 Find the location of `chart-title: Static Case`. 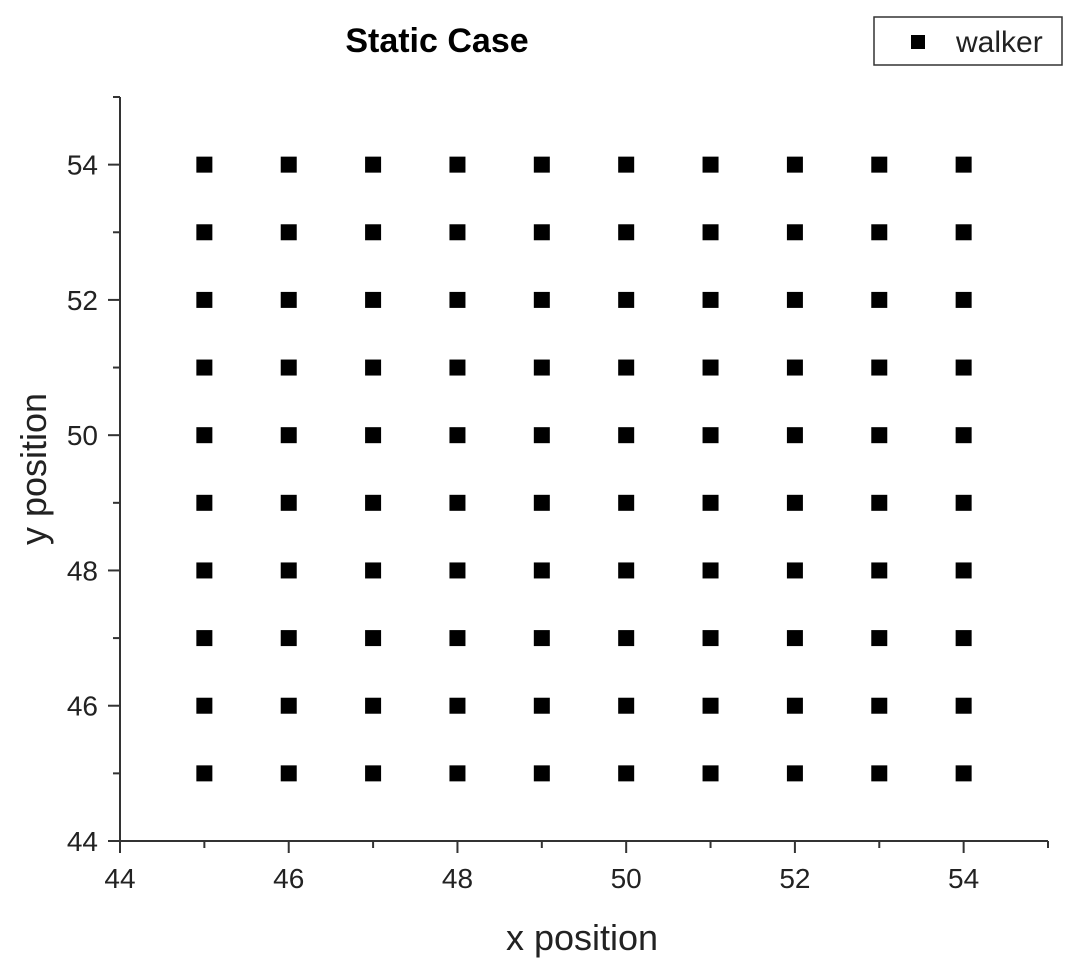

chart-title: Static Case is located at coordinates (436, 41).